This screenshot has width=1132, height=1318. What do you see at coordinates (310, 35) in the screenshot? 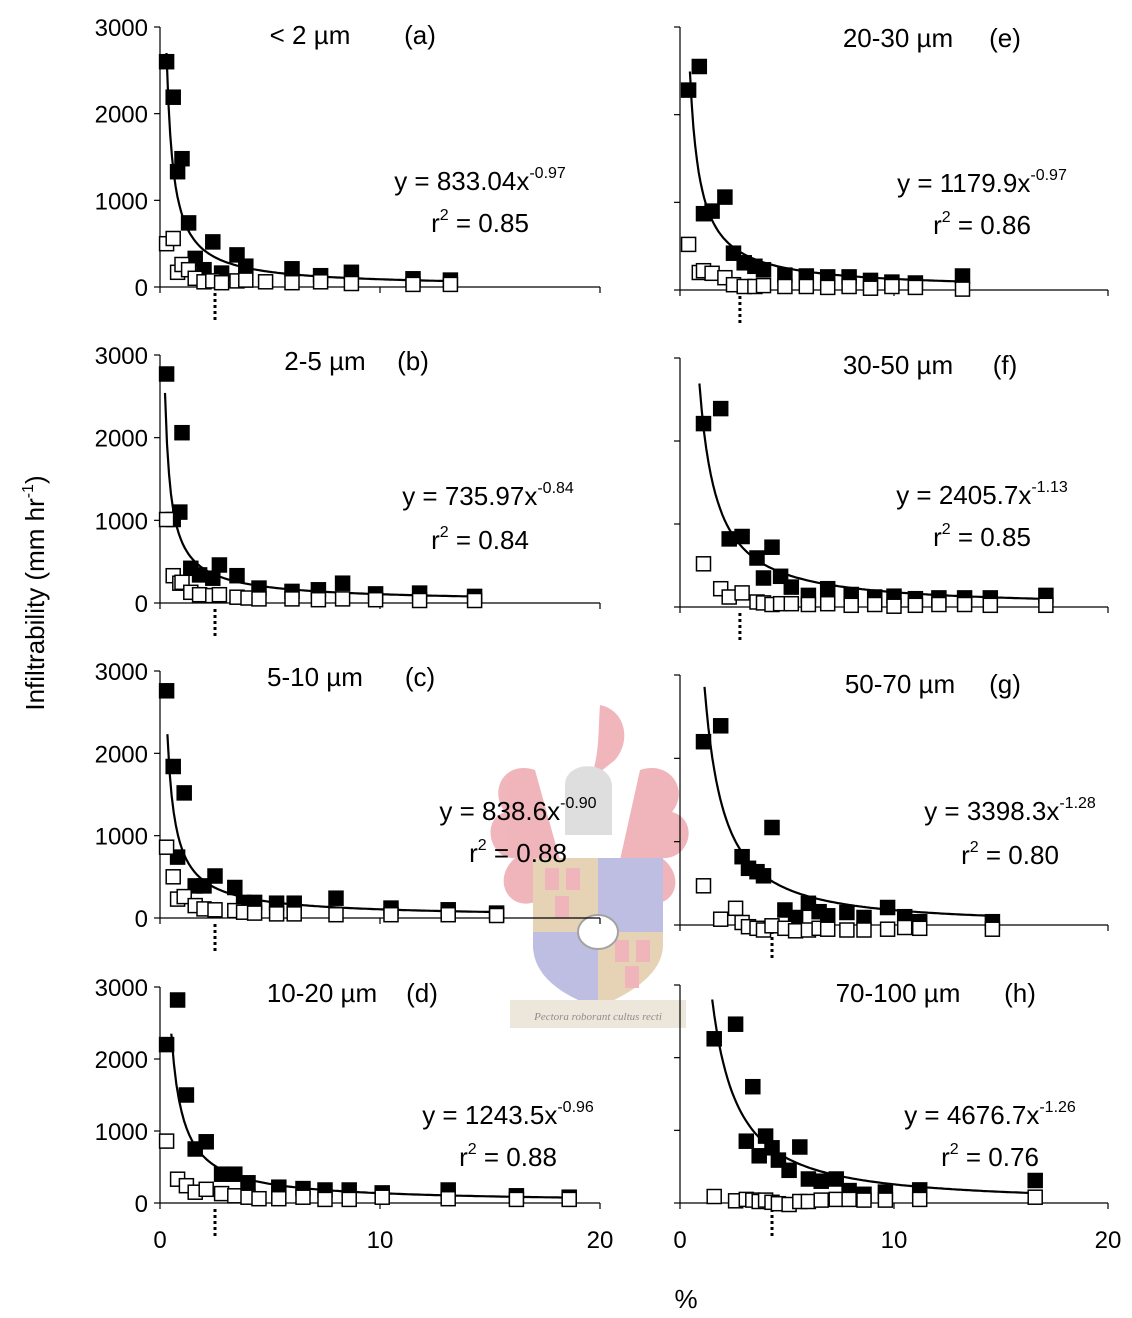
I see `panel-title: < 2 µm` at bounding box center [310, 35].